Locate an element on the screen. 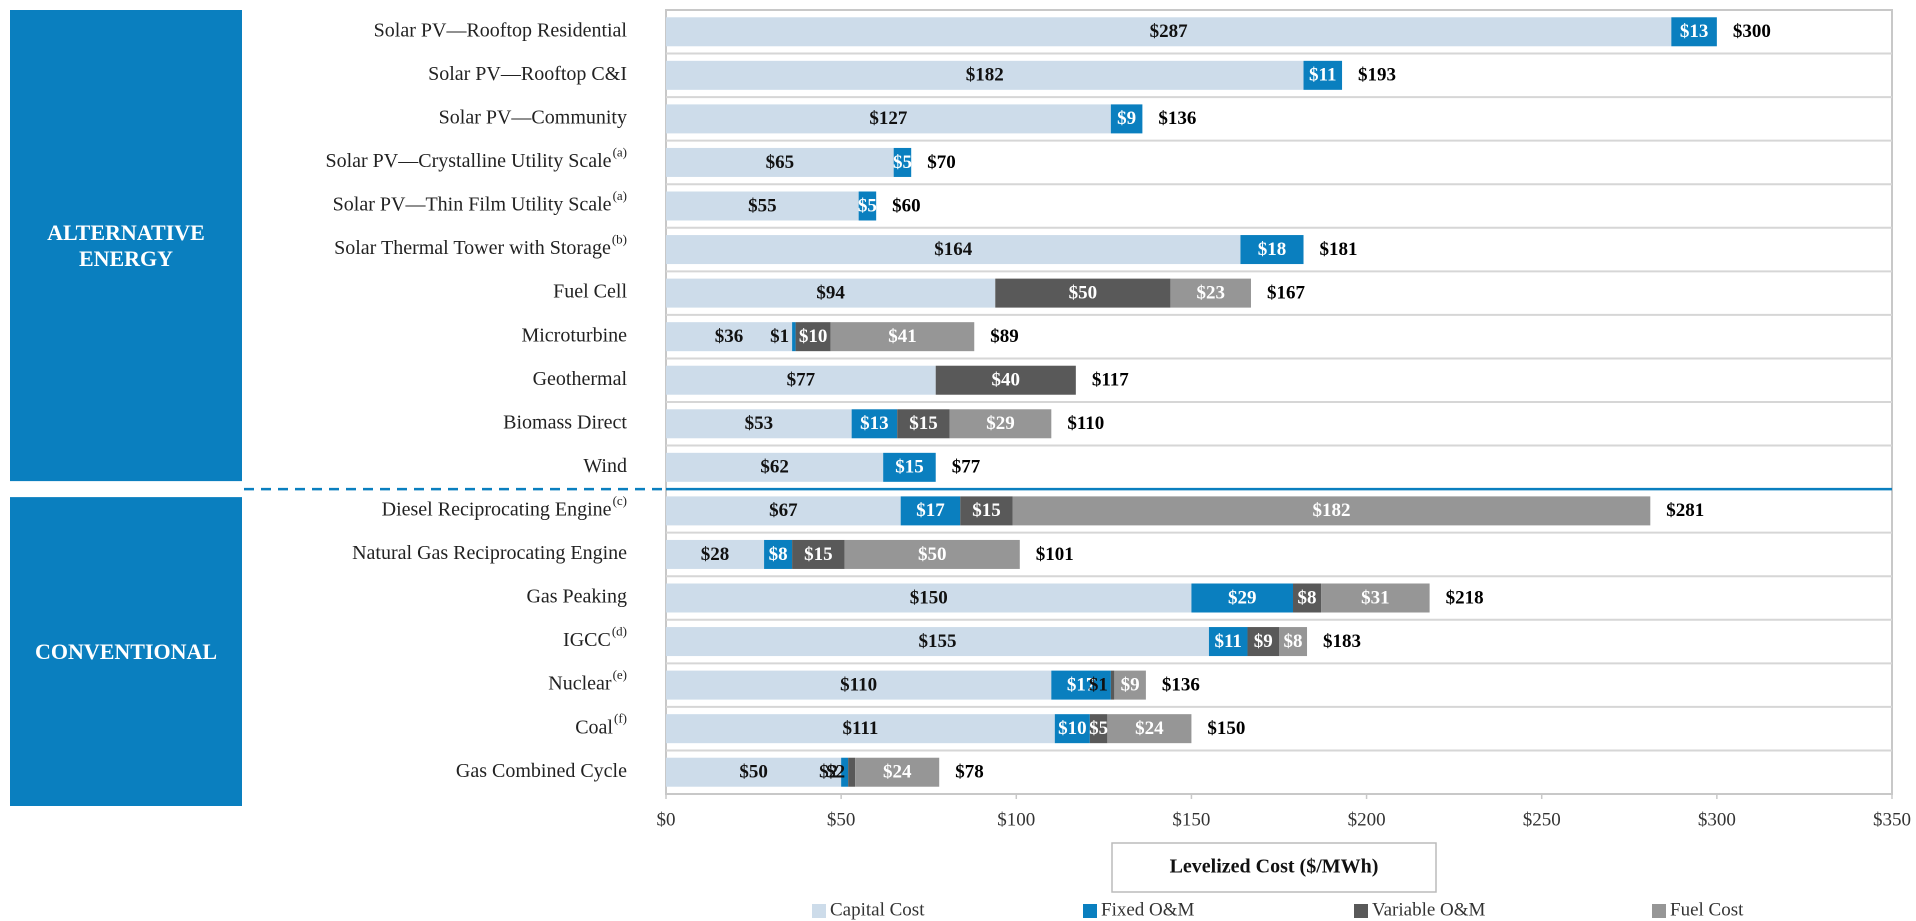  bar-value-label: $10 is located at coordinates (813, 336).